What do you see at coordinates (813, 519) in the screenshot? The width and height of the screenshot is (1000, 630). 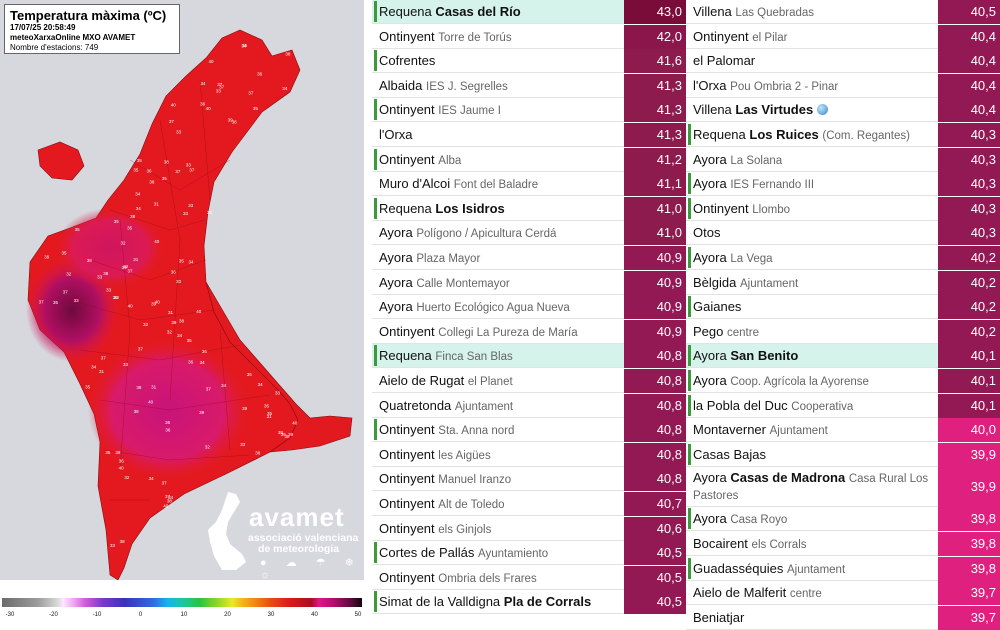 I see `station-name: Ayora Casa Royo` at bounding box center [813, 519].